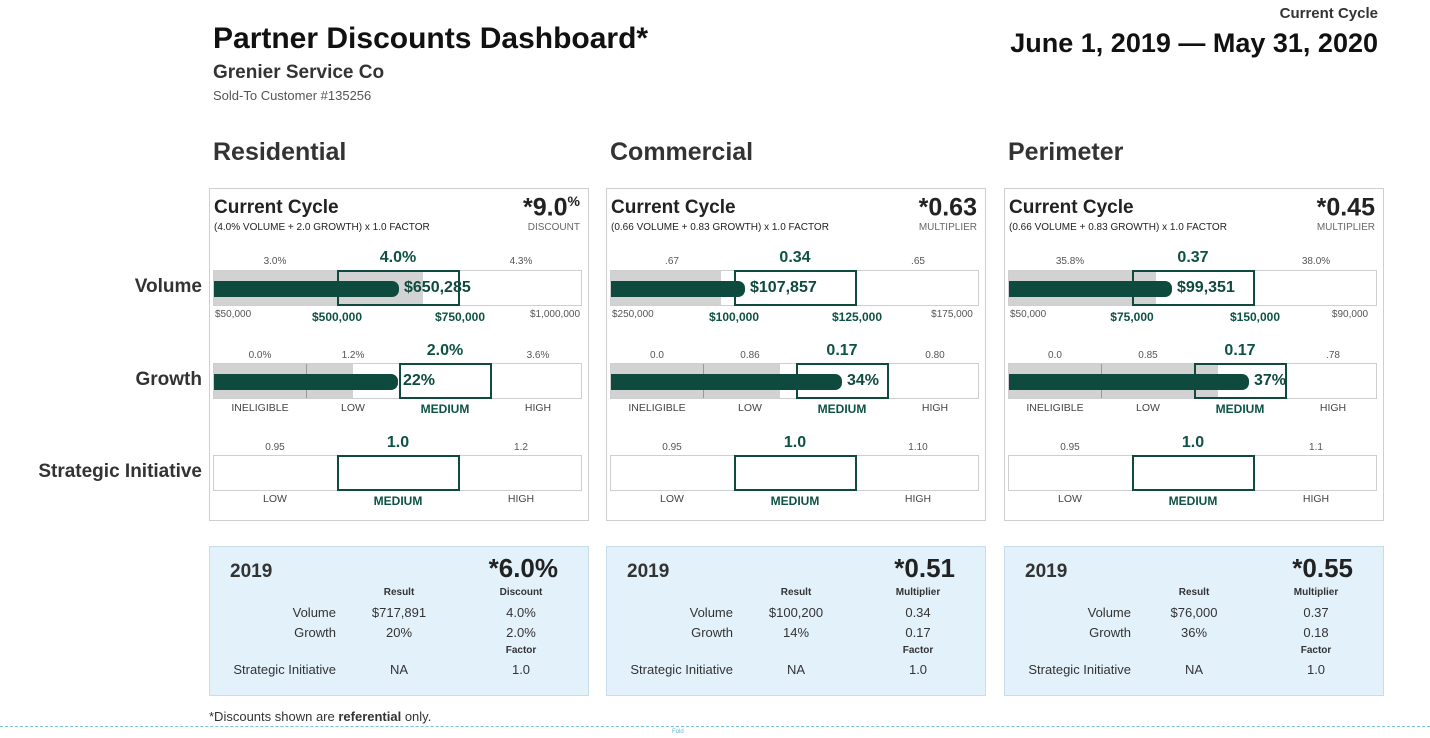 Image resolution: width=1430 pixels, height=738 pixels. What do you see at coordinates (1066, 152) in the screenshot?
I see `section-title: Perimeter` at bounding box center [1066, 152].